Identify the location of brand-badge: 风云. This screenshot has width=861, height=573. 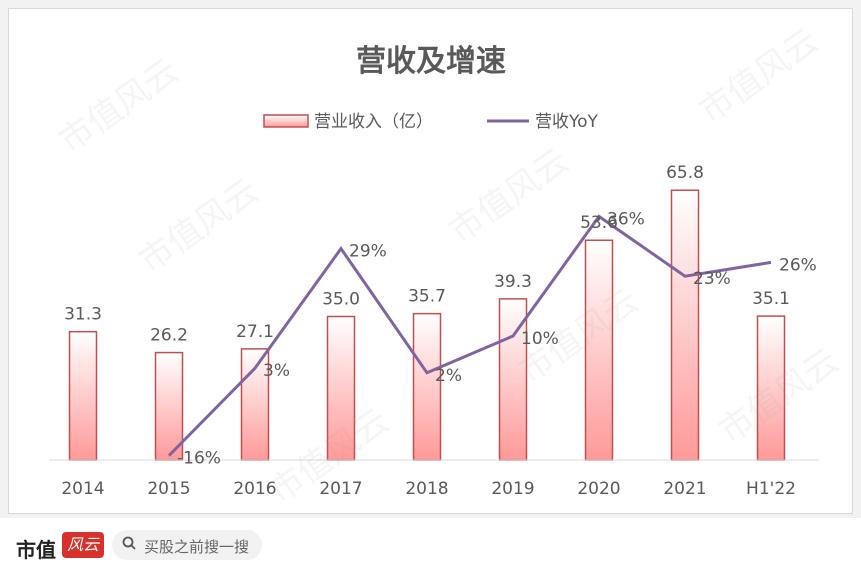
(83, 545).